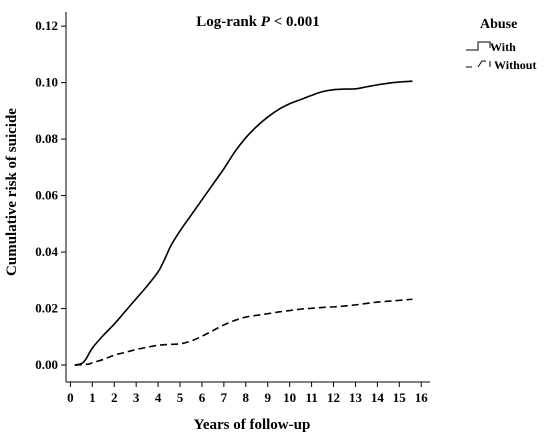  I want to click on x-tick-label: 0, so click(70, 397).